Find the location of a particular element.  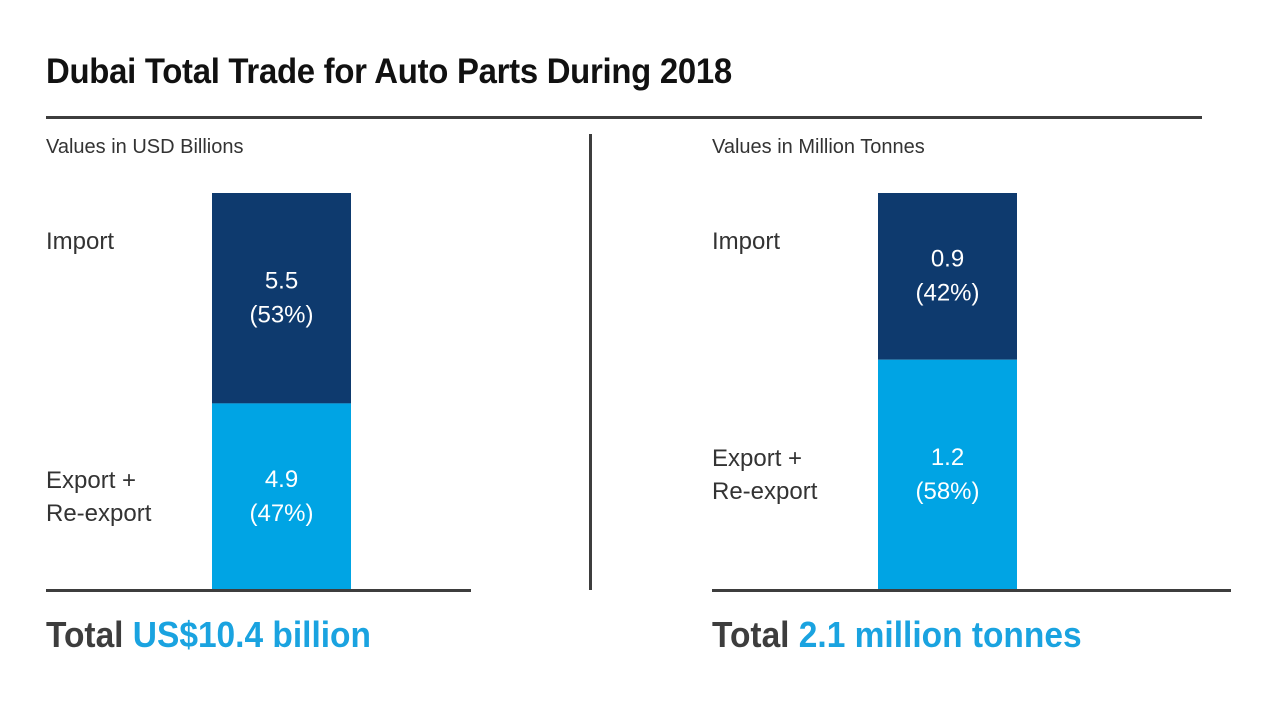

usd-total: Total US$10.4 billion is located at coordinates (208, 635).